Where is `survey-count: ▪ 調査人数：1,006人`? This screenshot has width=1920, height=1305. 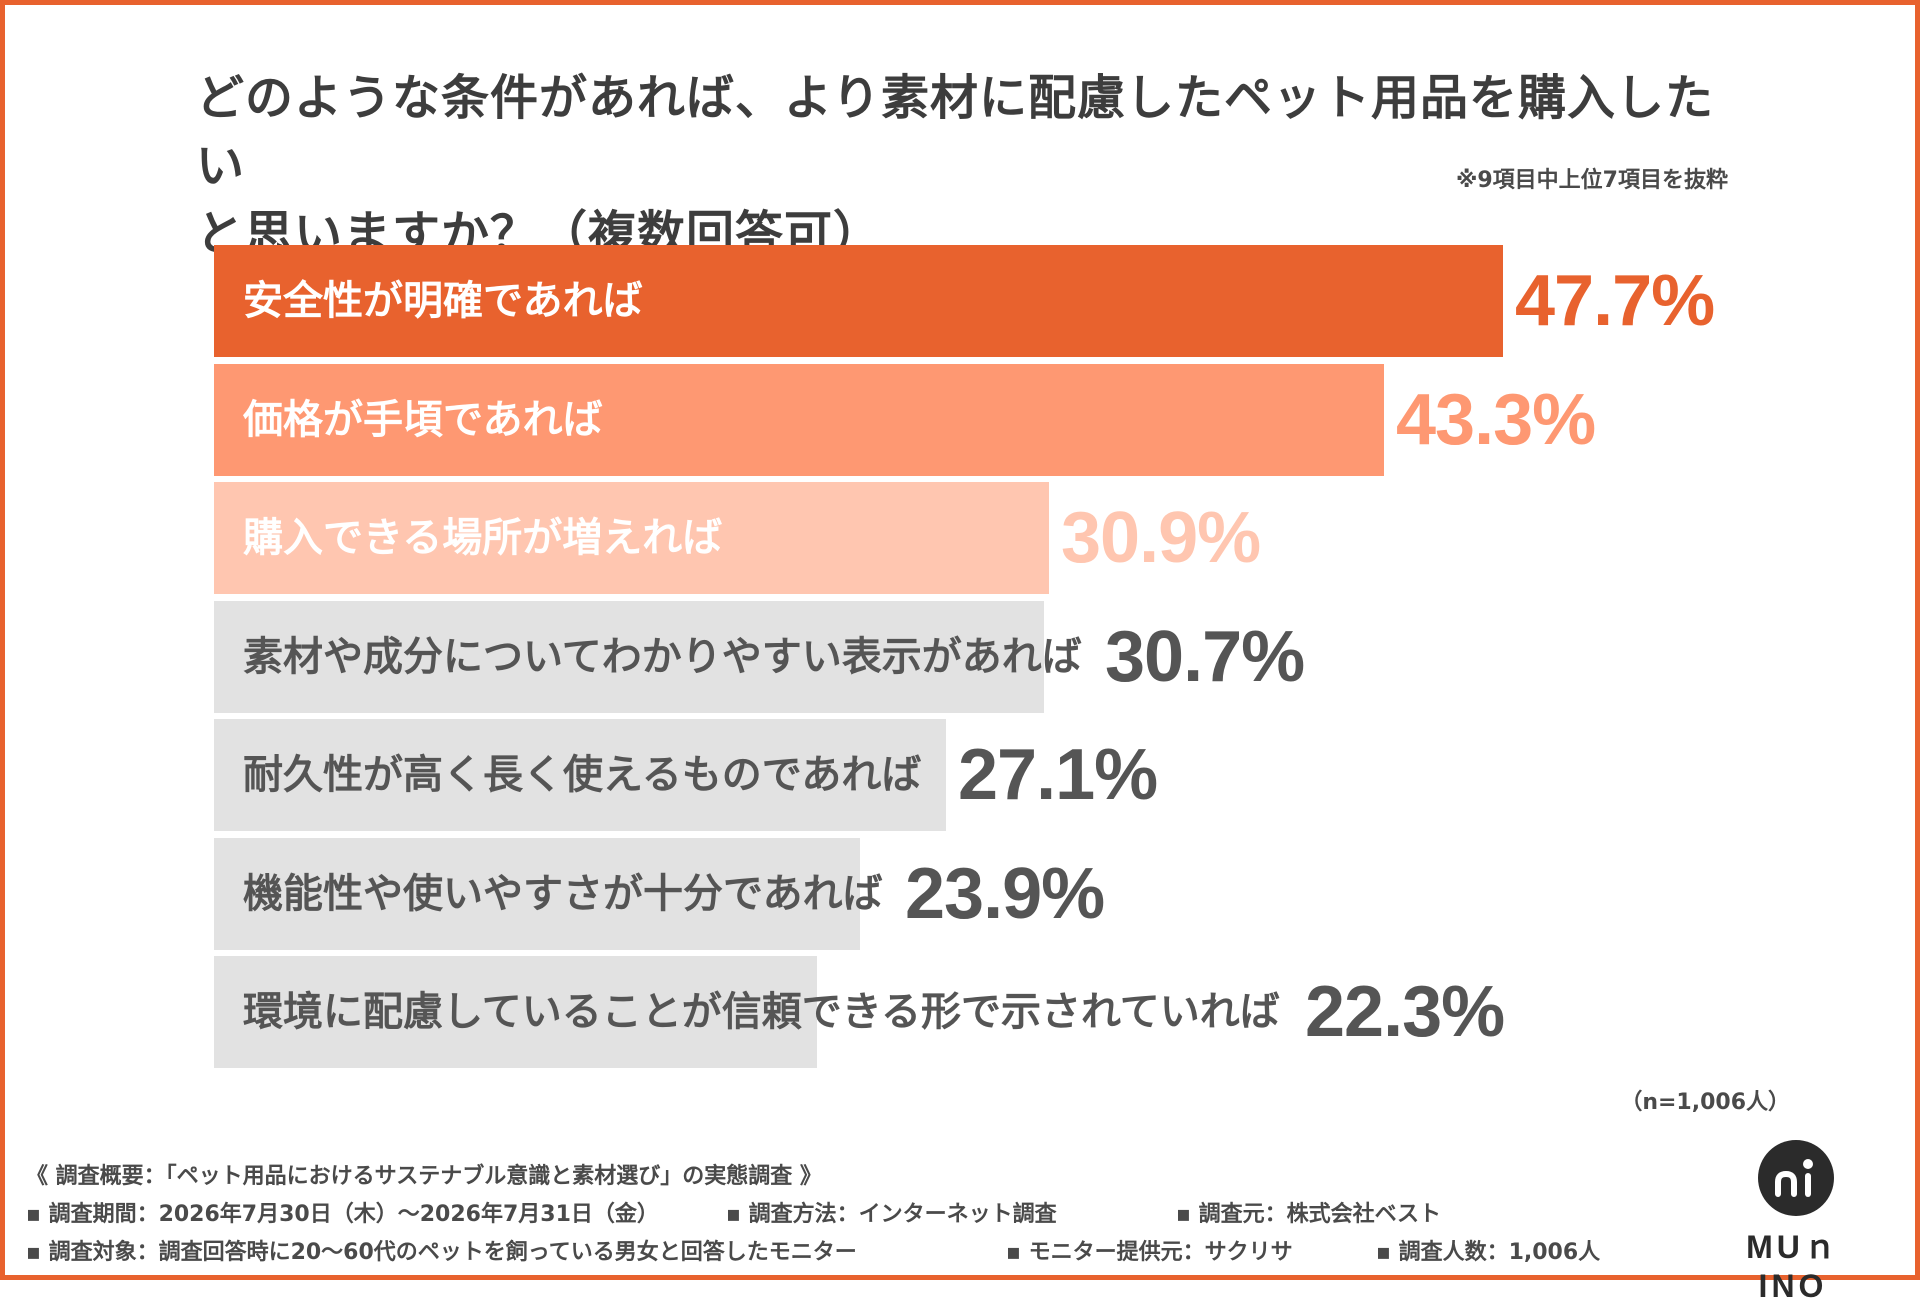 survey-count: ▪ 調査人数：1,006人 is located at coordinates (1488, 1252).